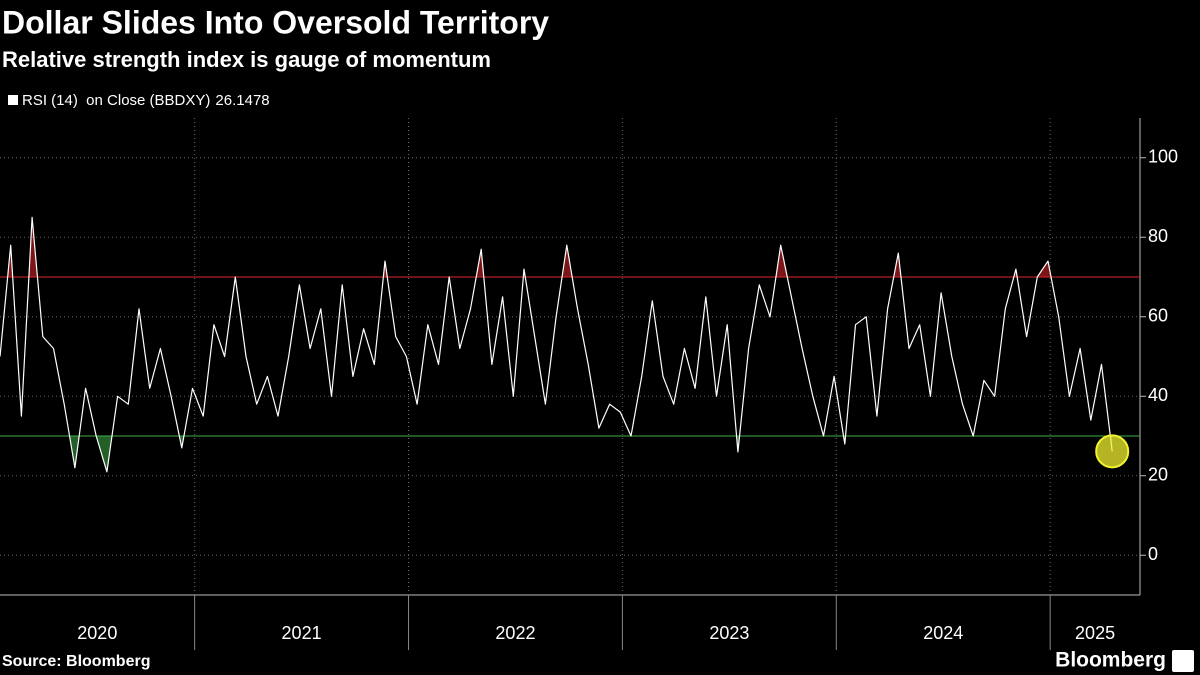  Describe the element at coordinates (76, 661) in the screenshot. I see `source: Source: Bloomberg` at that location.